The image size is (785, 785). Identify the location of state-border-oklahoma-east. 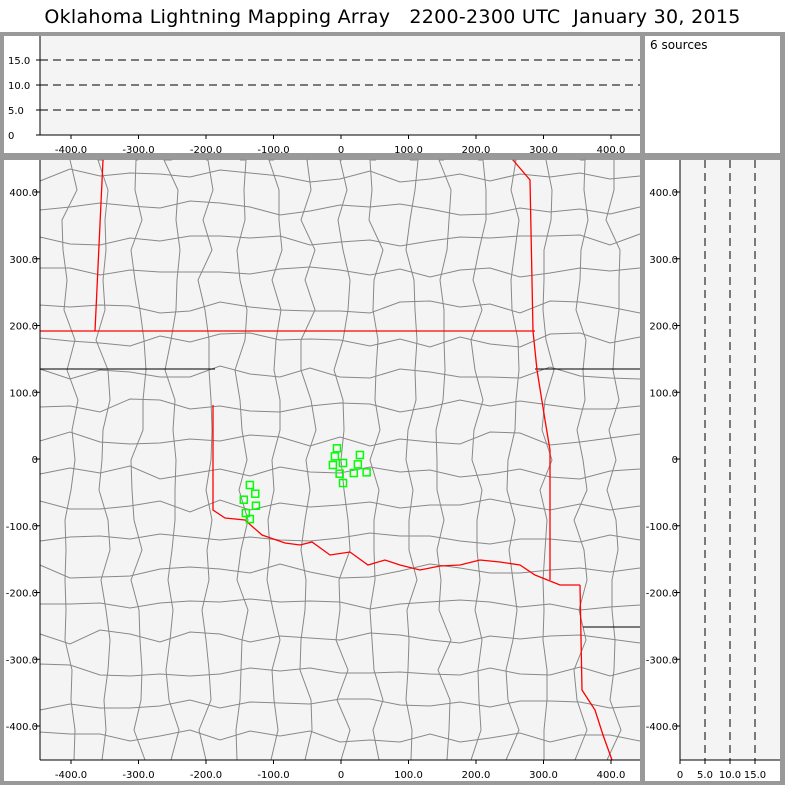
(531, 369).